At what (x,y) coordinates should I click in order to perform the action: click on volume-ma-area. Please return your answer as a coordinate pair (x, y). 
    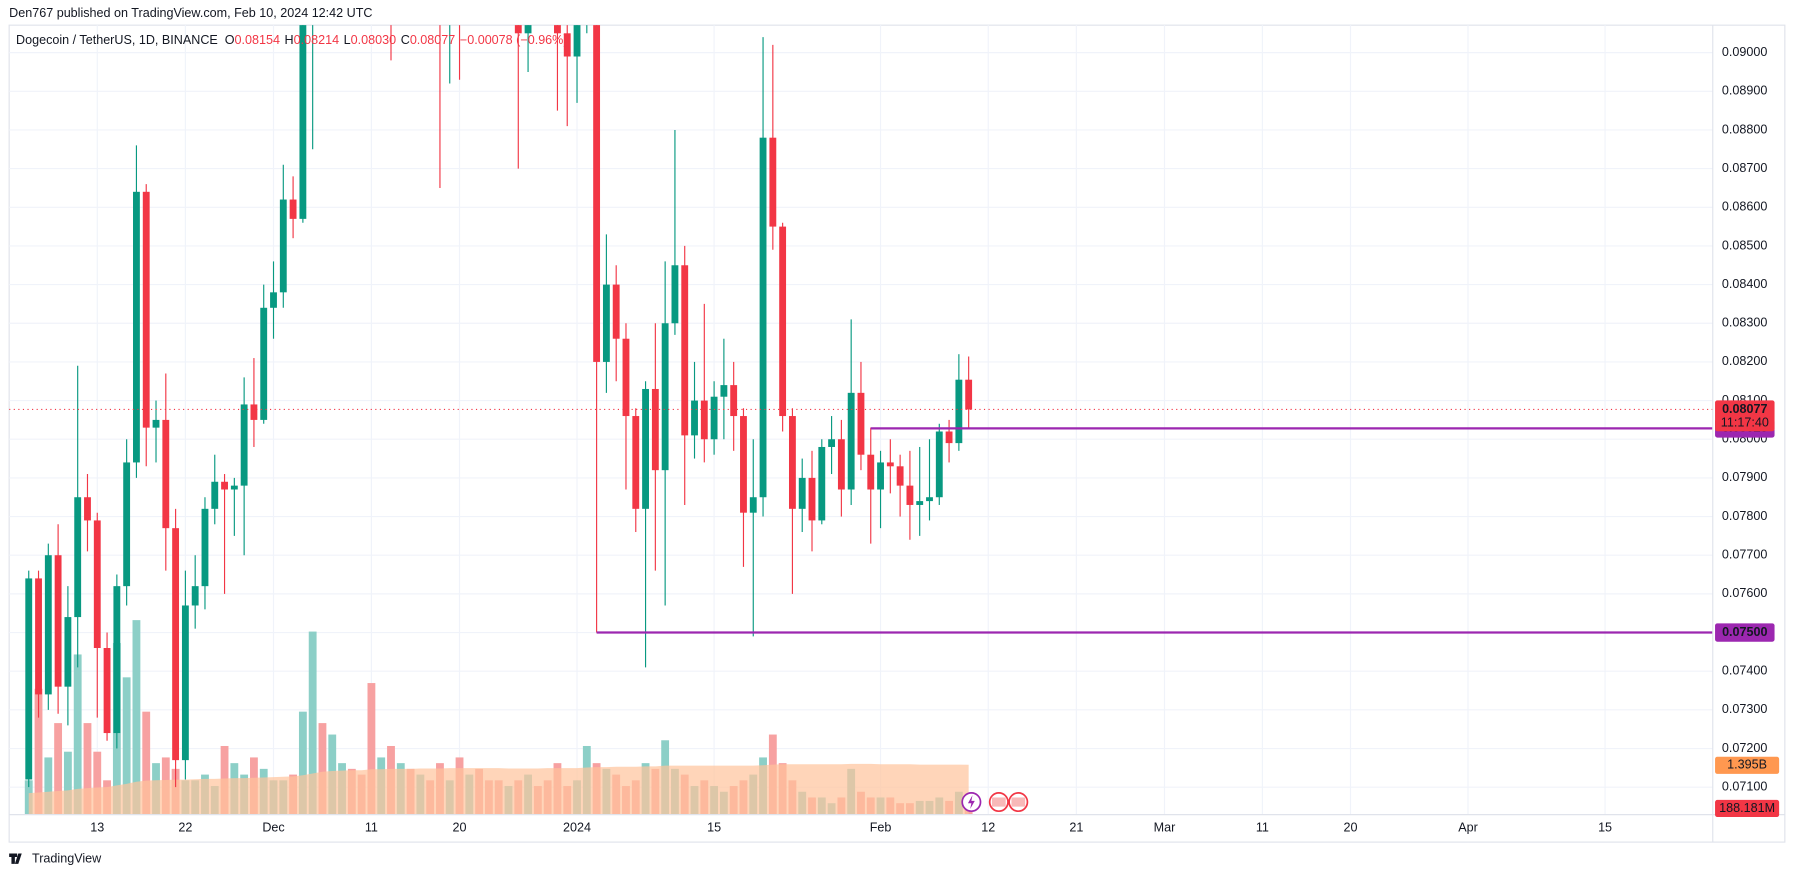
    Looking at the image, I should click on (498, 789).